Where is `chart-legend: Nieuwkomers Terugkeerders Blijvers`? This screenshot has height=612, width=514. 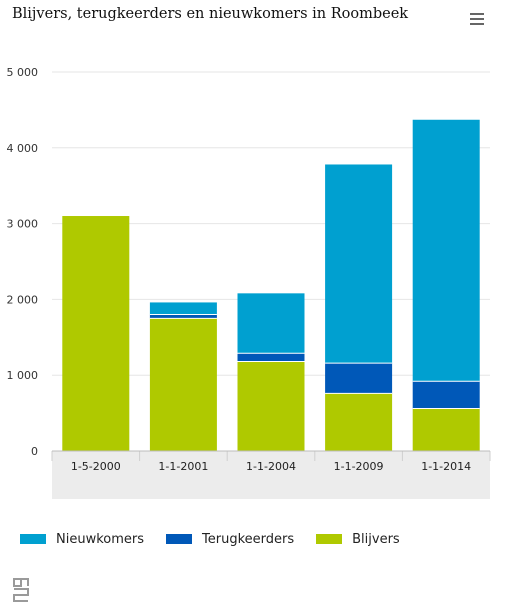
chart-legend: Nieuwkomers Terugkeerders Blijvers is located at coordinates (221, 539).